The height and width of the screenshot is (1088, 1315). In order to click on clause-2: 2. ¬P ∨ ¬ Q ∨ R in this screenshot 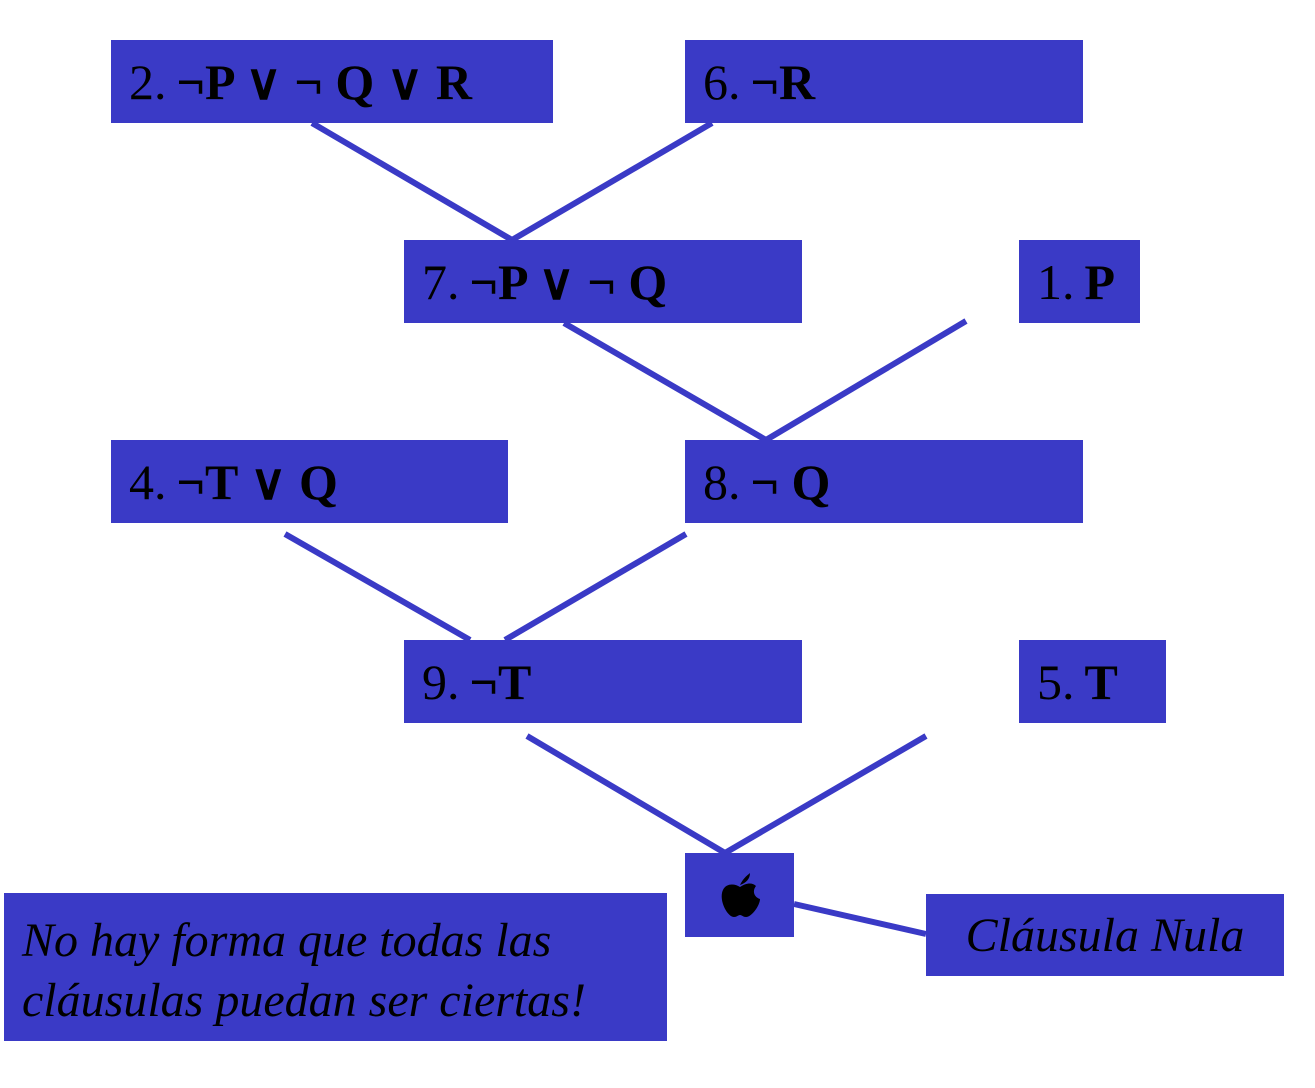, I will do `click(332, 81)`.